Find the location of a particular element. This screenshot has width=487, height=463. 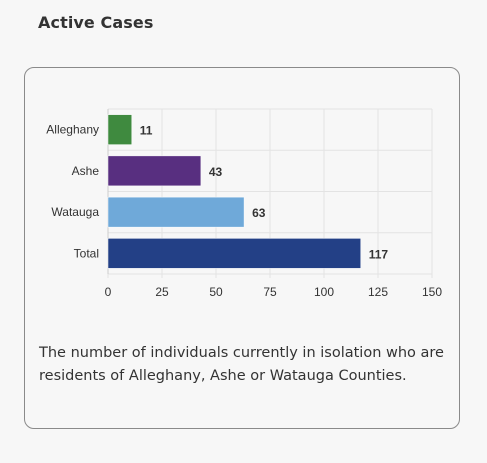

category-label: Watauga is located at coordinates (75, 212).